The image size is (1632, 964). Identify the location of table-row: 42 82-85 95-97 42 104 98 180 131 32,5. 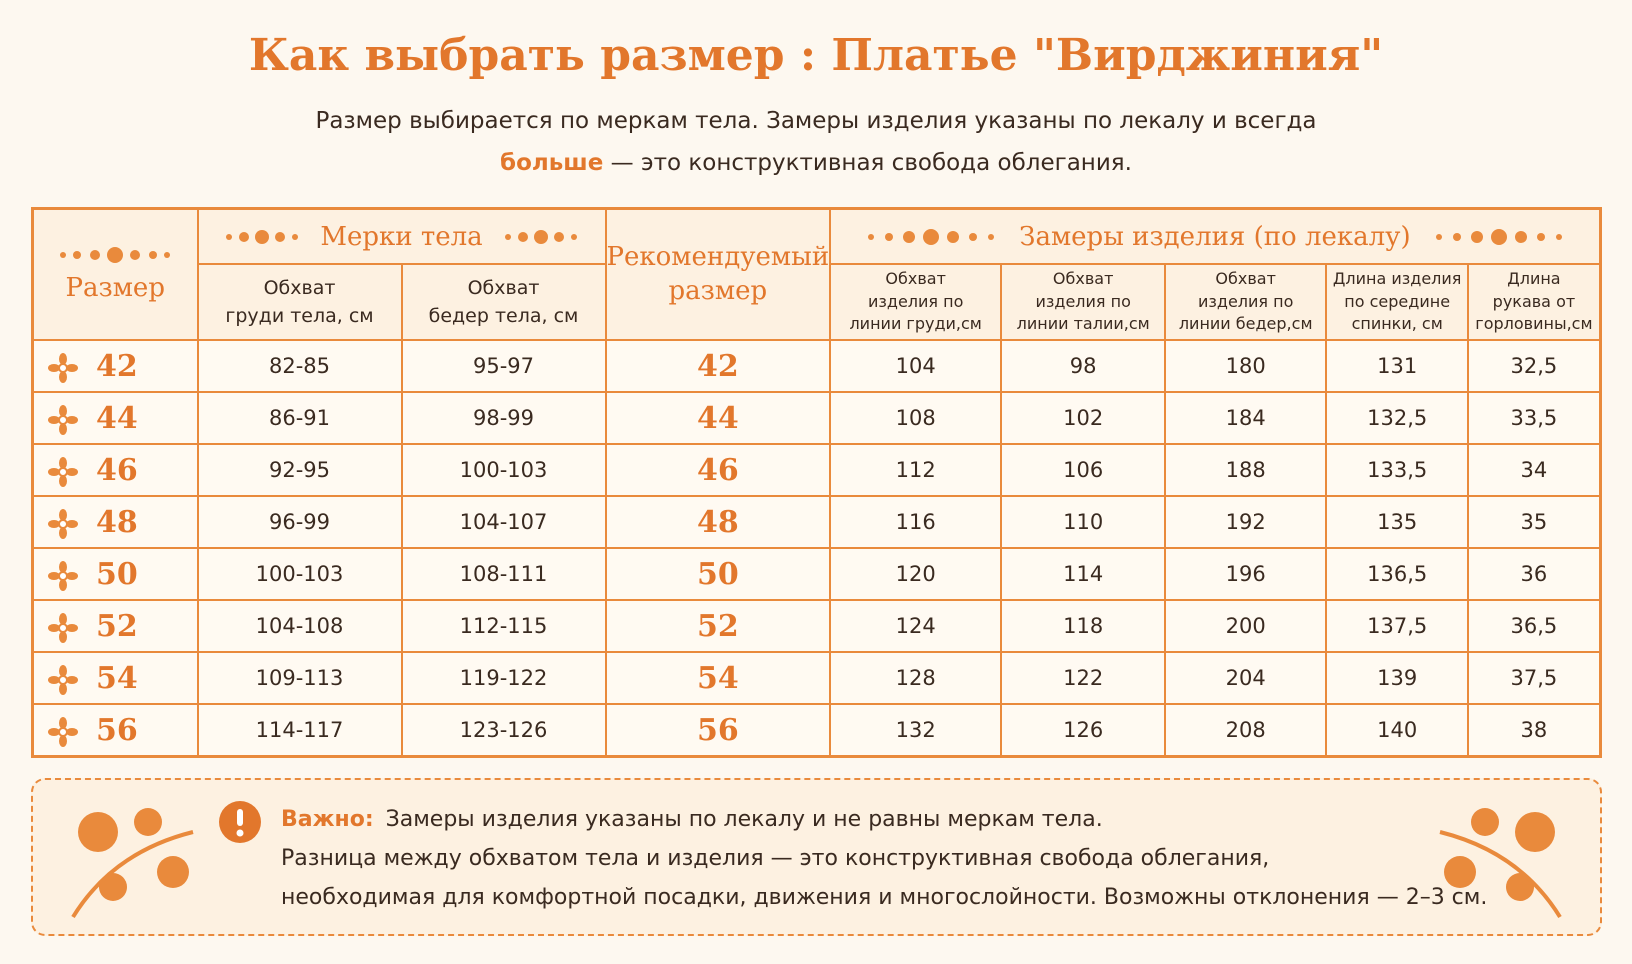
(816, 366).